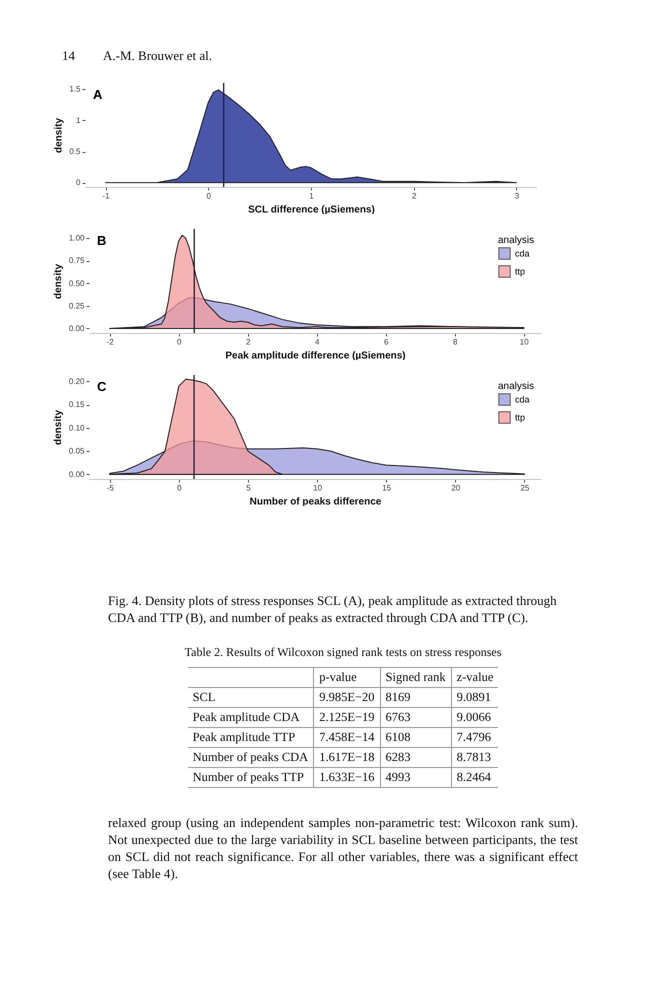  What do you see at coordinates (474, 758) in the screenshot?
I see `text: 8.7813` at bounding box center [474, 758].